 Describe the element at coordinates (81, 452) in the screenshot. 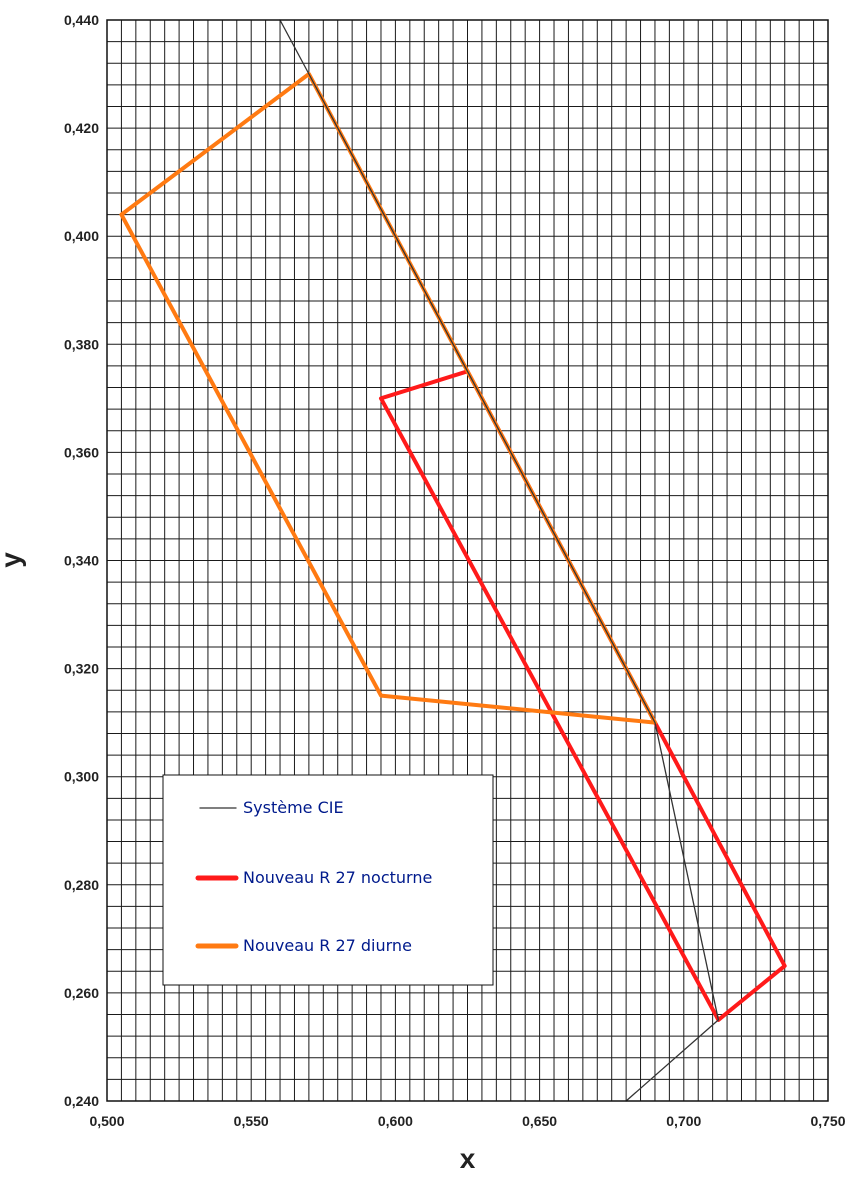

I see `y-tick-label: 0,360` at that location.